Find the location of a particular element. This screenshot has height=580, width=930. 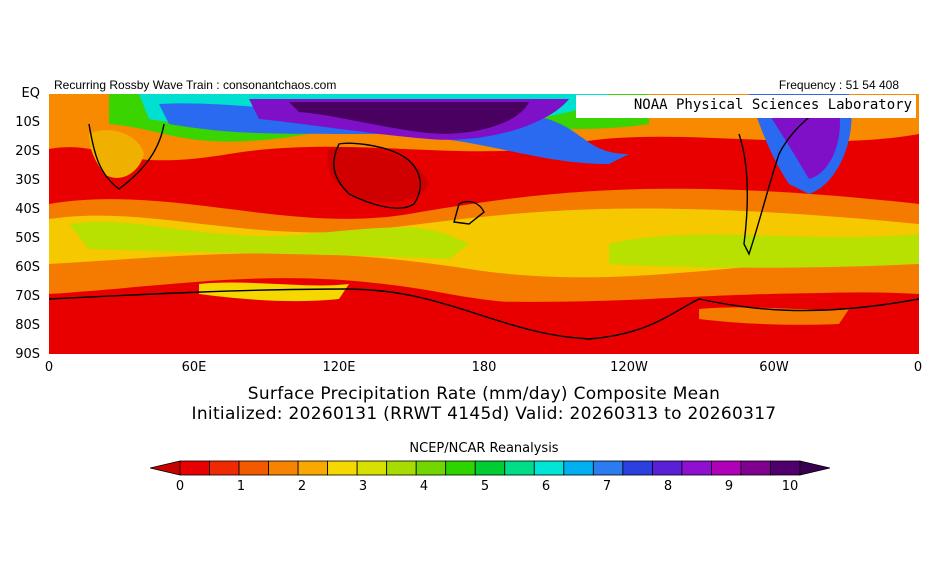

x-tick-label: 60W is located at coordinates (774, 367).